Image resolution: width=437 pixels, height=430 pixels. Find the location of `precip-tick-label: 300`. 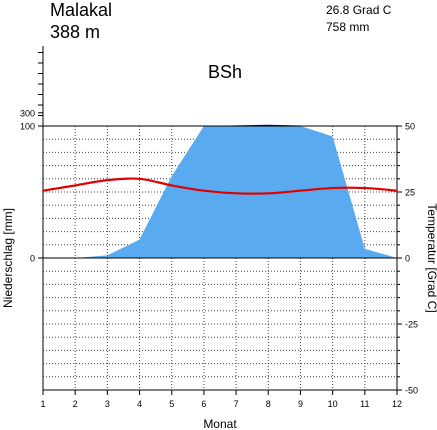

precip-tick-label: 300 is located at coordinates (27, 113).